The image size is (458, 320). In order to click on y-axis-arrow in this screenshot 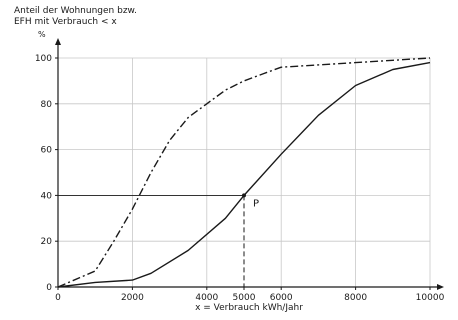, I will do `click(58, 41)`.